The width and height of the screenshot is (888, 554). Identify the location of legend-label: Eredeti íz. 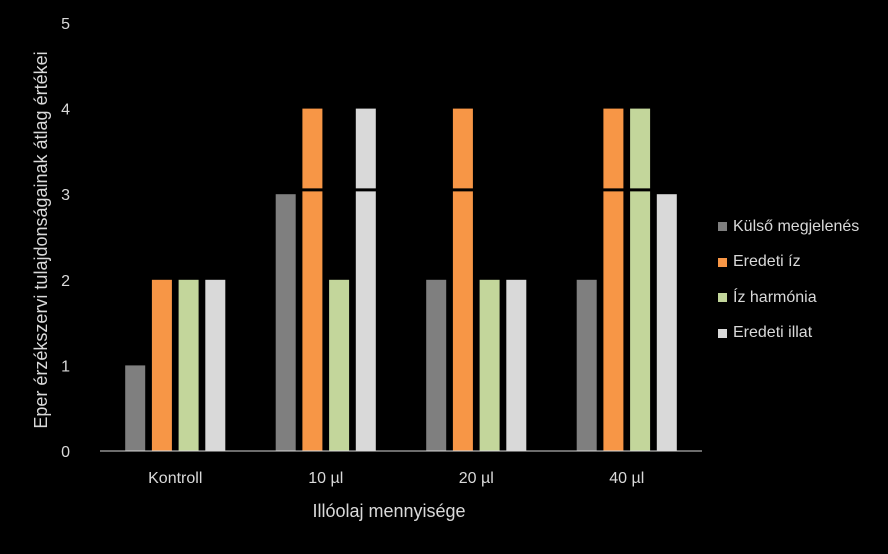
(767, 262).